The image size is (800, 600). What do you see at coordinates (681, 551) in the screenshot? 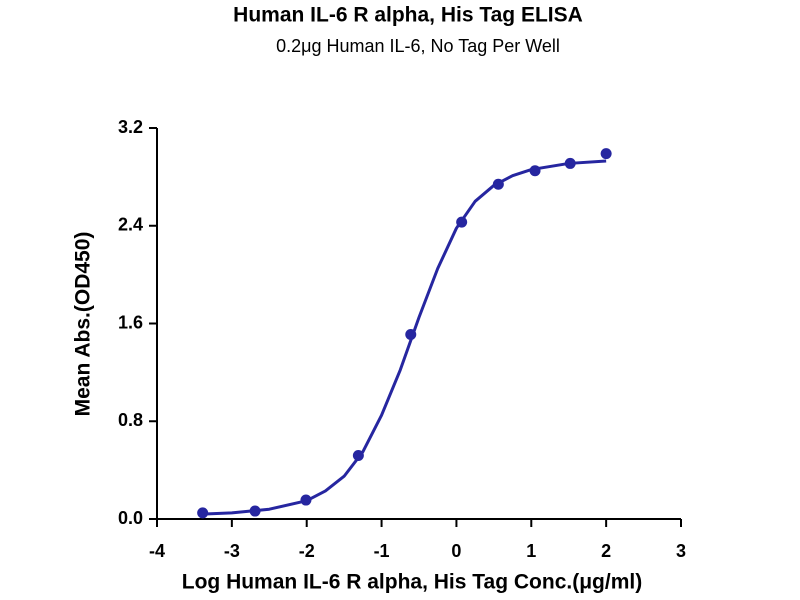
I see `x-tick-label: 3` at bounding box center [681, 551].